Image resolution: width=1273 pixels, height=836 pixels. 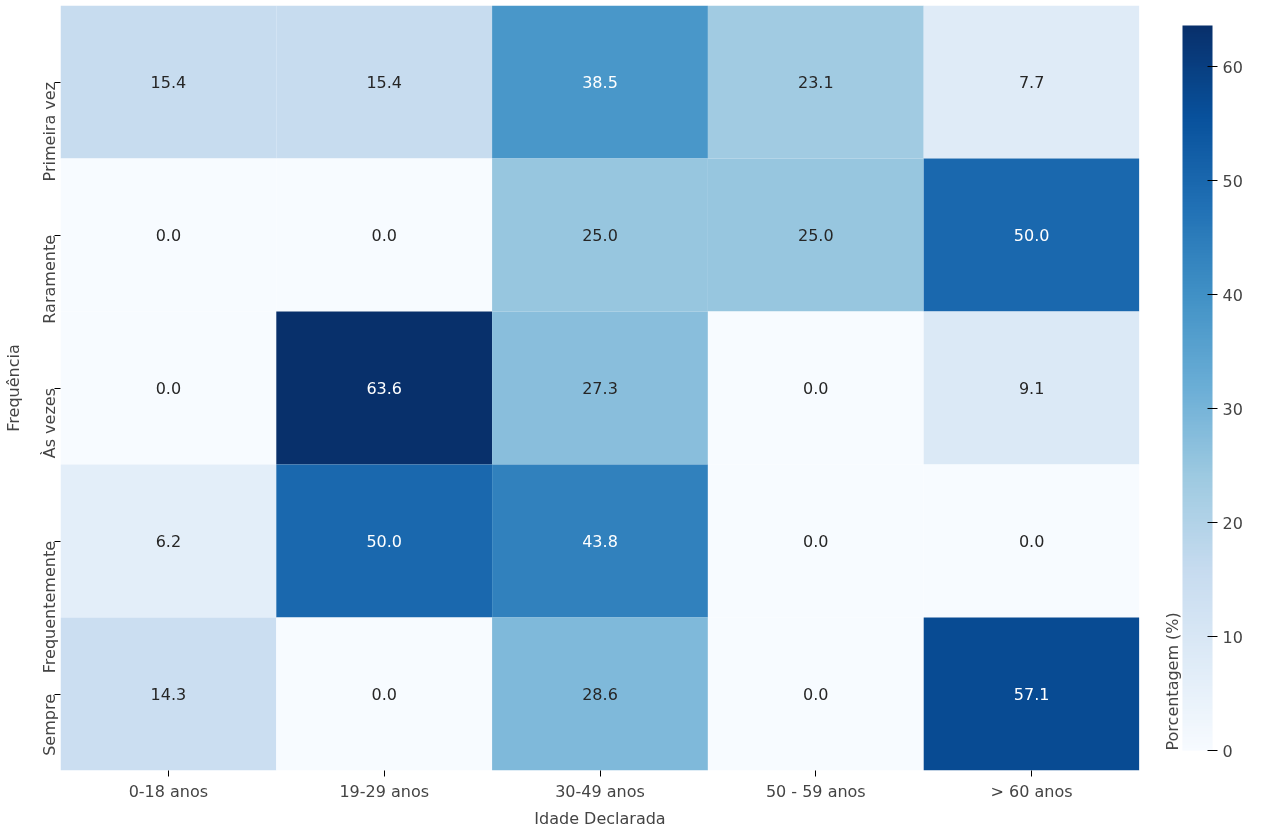 I want to click on color-bar-title: Porcentagem (%), so click(x=1172, y=681).